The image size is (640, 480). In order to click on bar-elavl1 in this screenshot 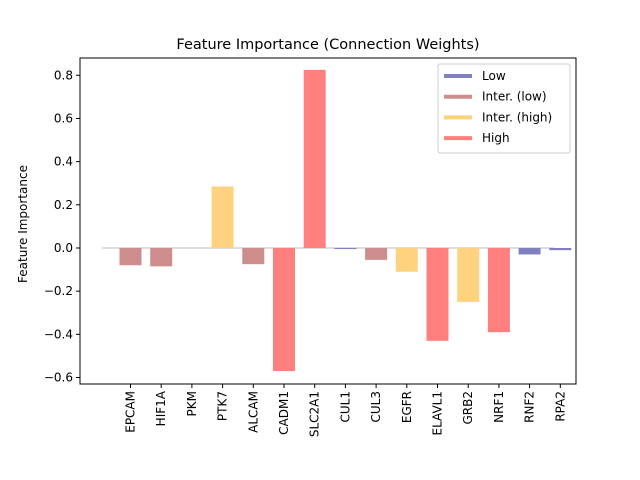, I will do `click(437, 294)`.